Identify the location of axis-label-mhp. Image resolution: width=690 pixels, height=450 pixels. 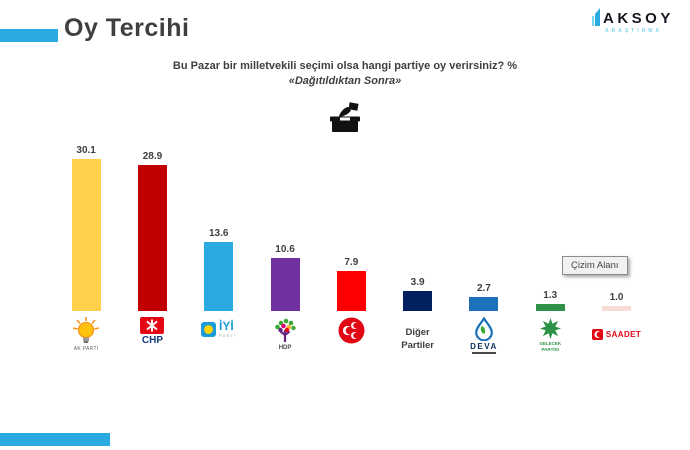
(351, 328).